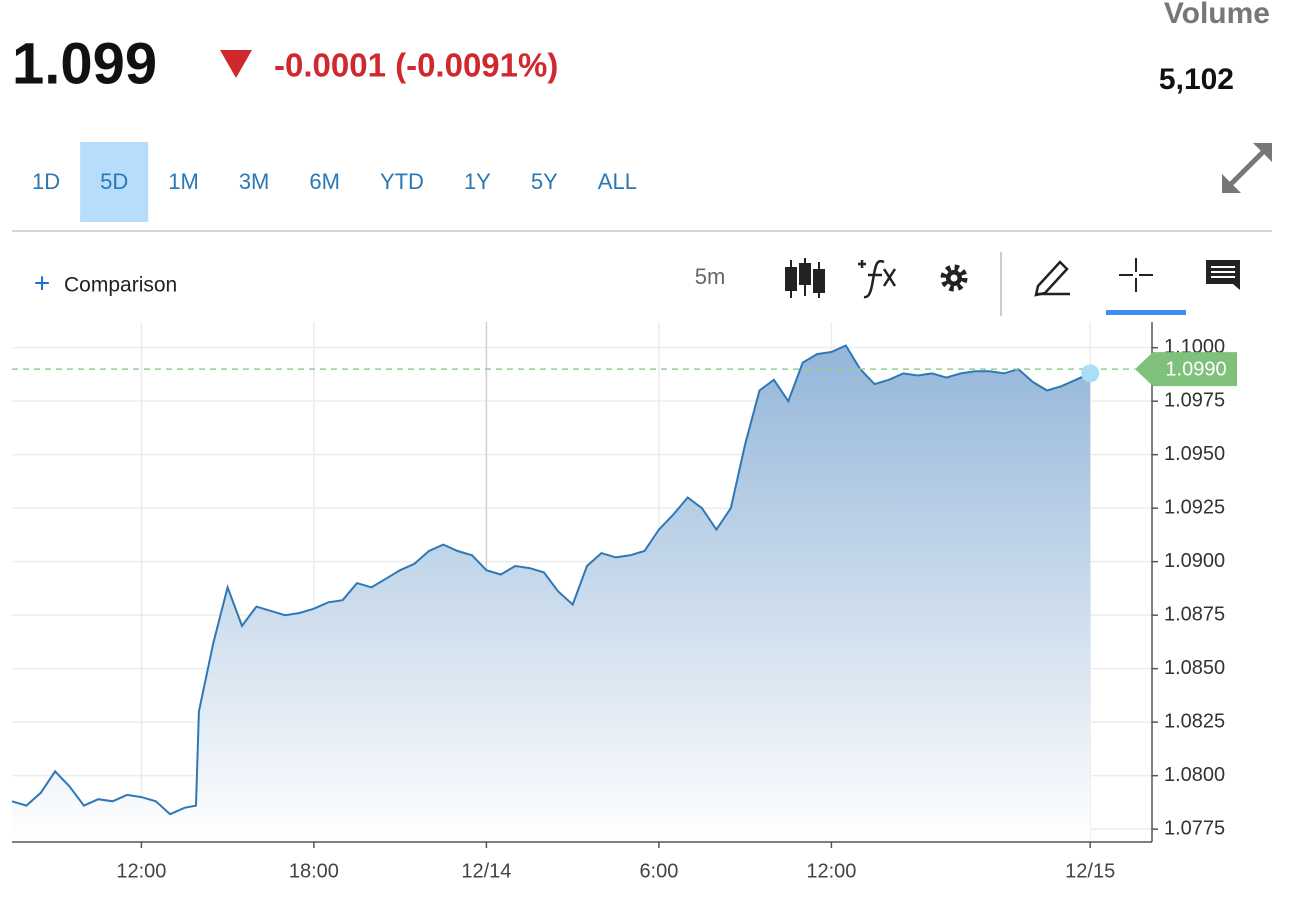  Describe the element at coordinates (416, 65) in the screenshot. I see `price-change: -0.0001 (-0.0091%)` at that location.